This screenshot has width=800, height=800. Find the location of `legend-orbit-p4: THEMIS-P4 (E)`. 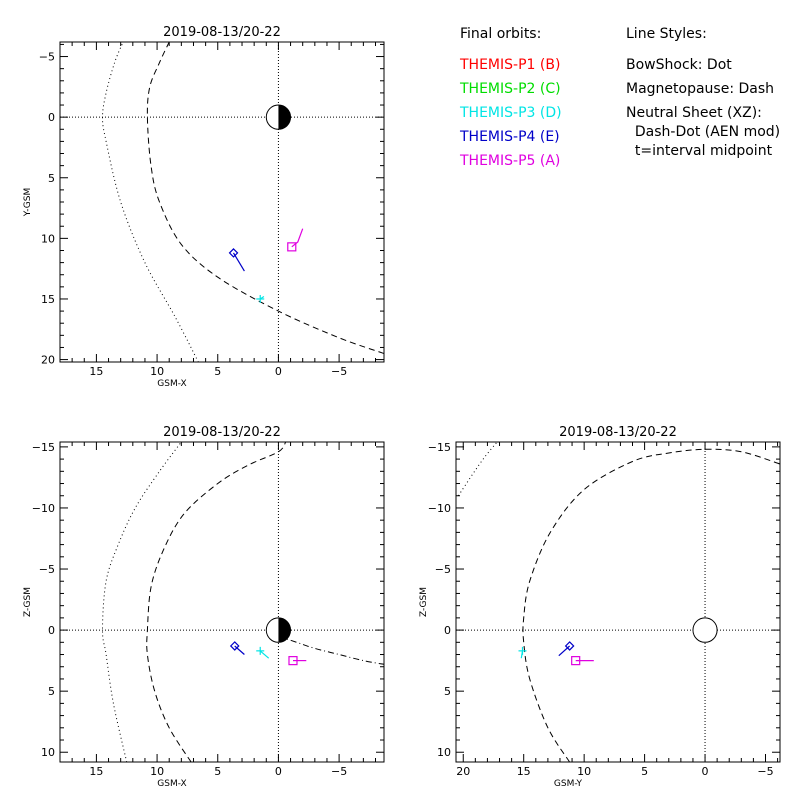

legend-orbit-p4: THEMIS-P4 (E) is located at coordinates (510, 137).